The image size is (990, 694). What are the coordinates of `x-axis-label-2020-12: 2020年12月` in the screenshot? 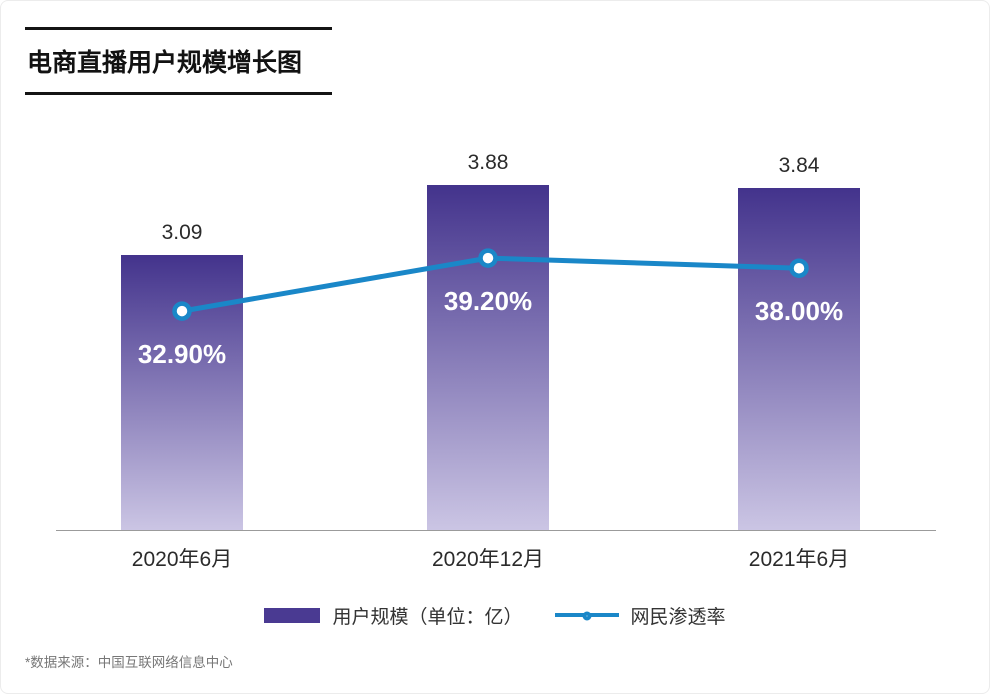 It's located at (488, 559).